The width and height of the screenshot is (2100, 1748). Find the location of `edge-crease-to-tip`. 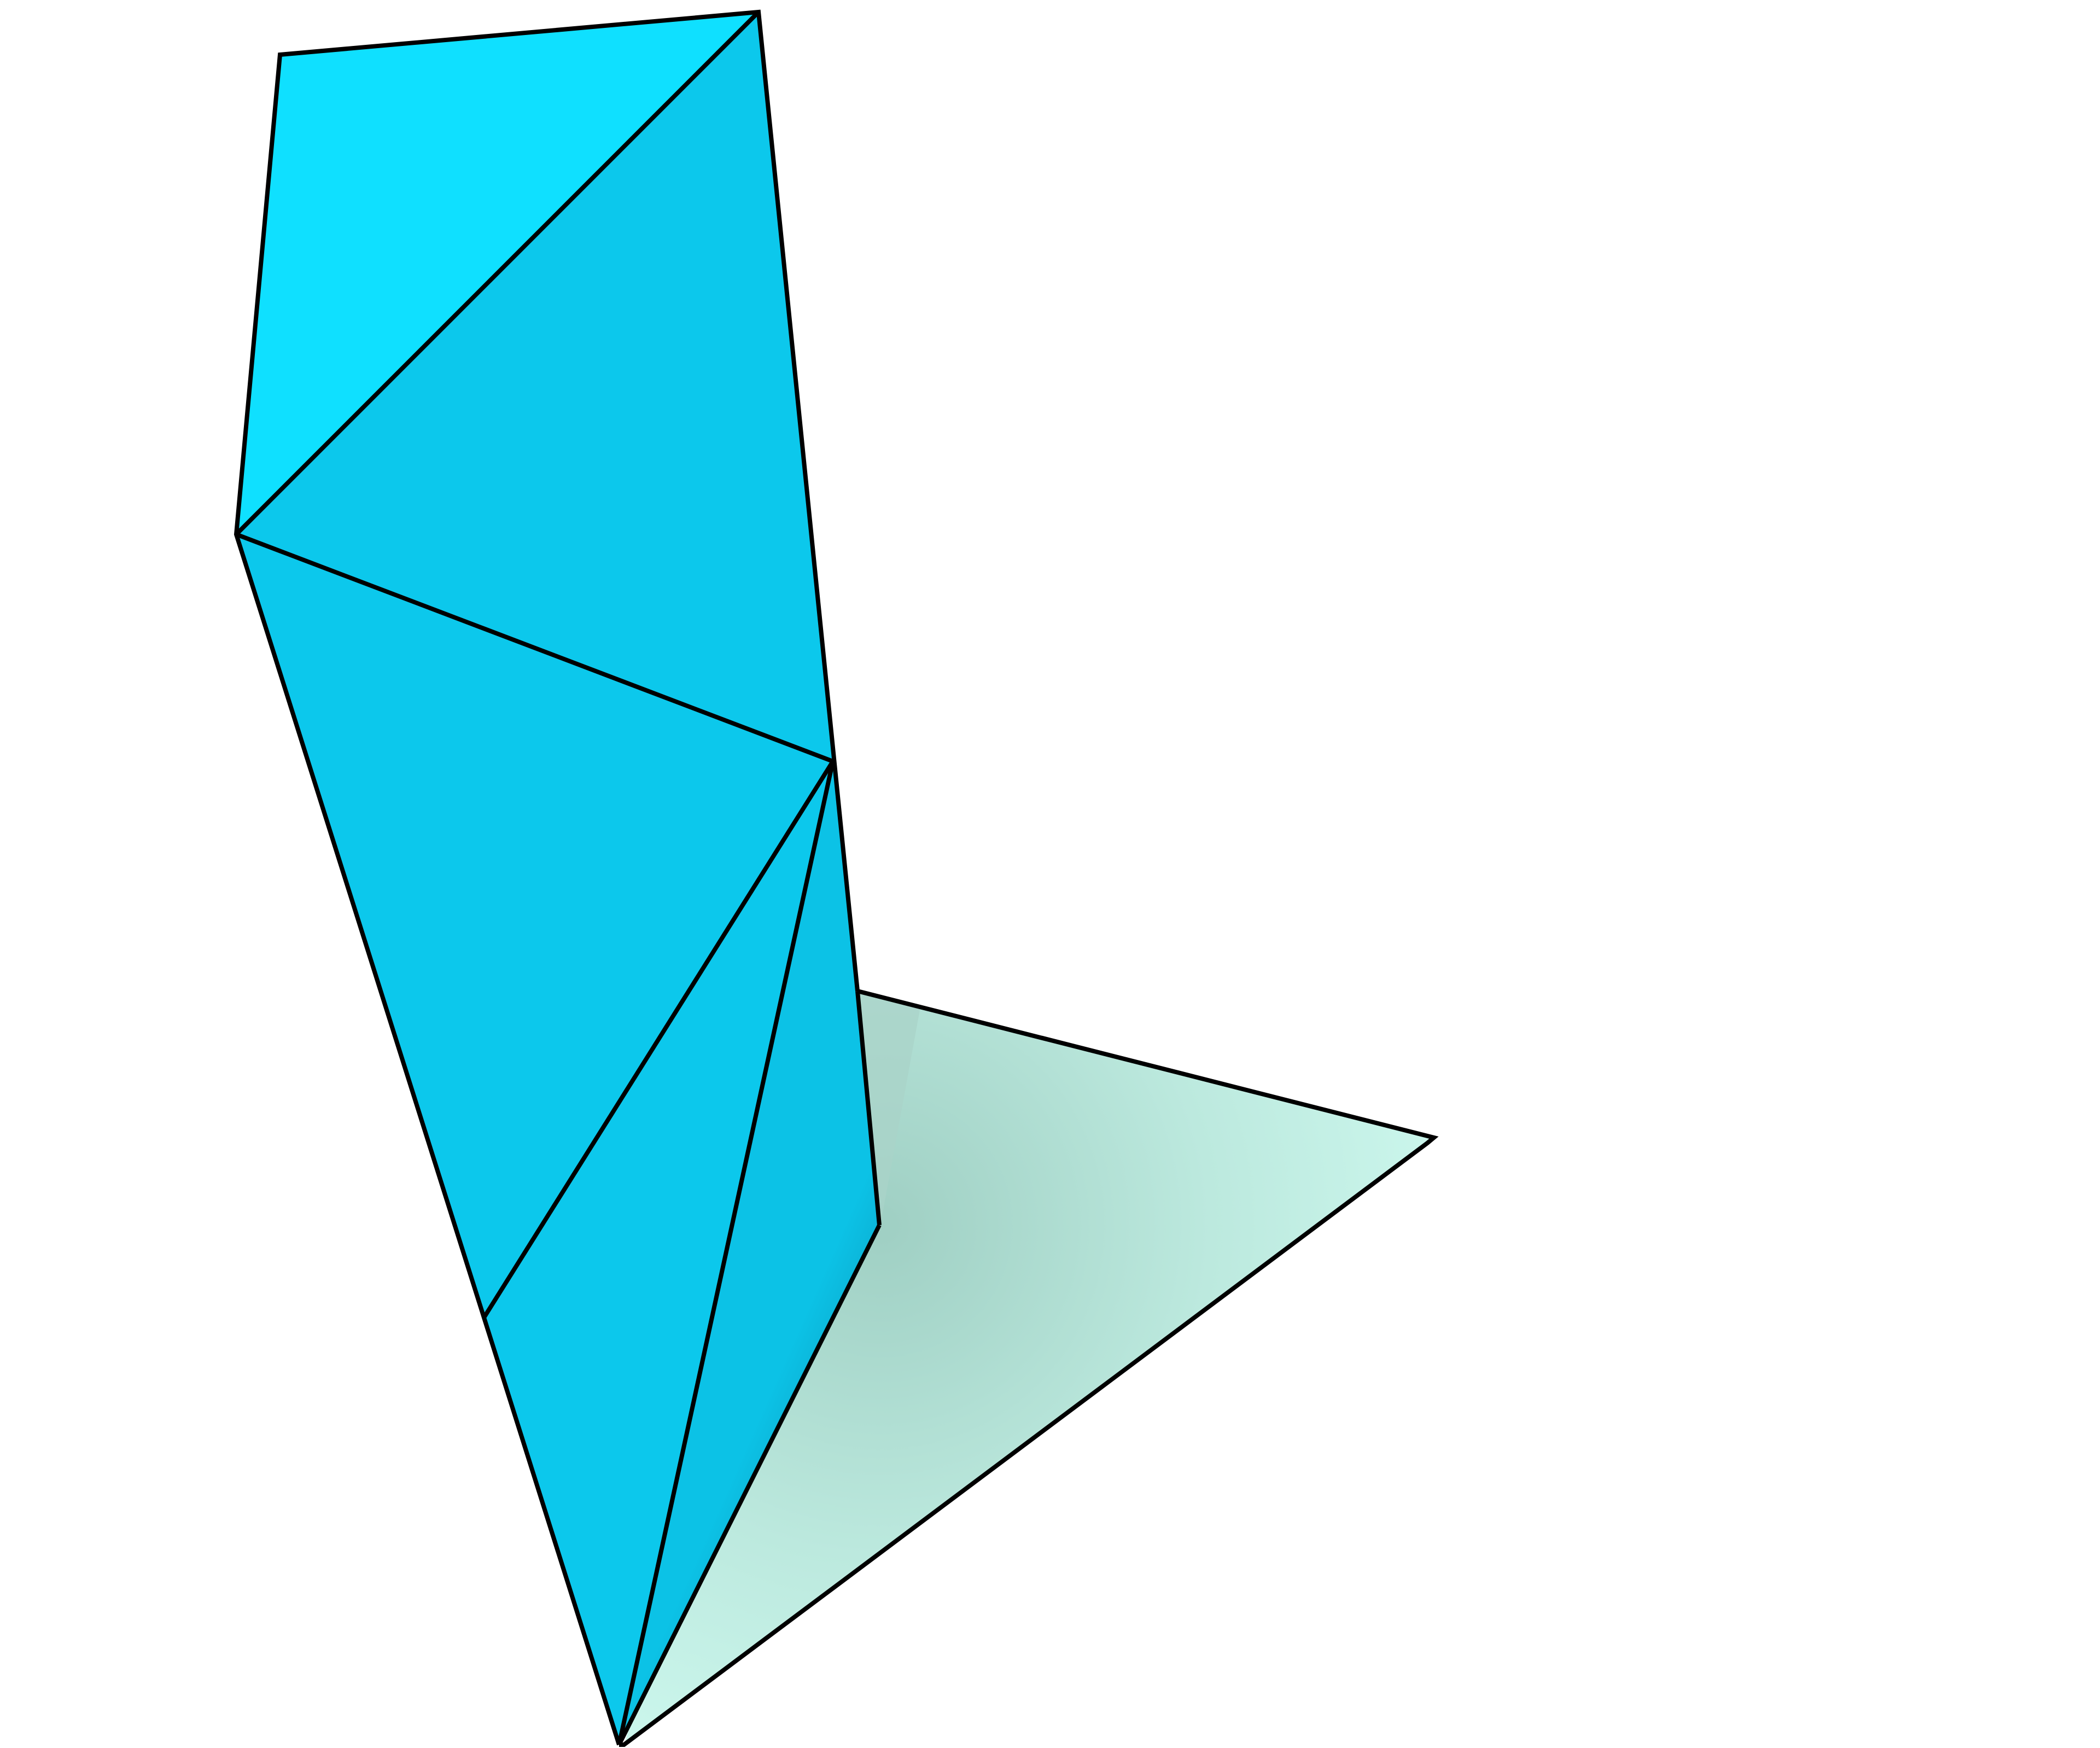

edge-crease-to-tip is located at coordinates (749, 1485).